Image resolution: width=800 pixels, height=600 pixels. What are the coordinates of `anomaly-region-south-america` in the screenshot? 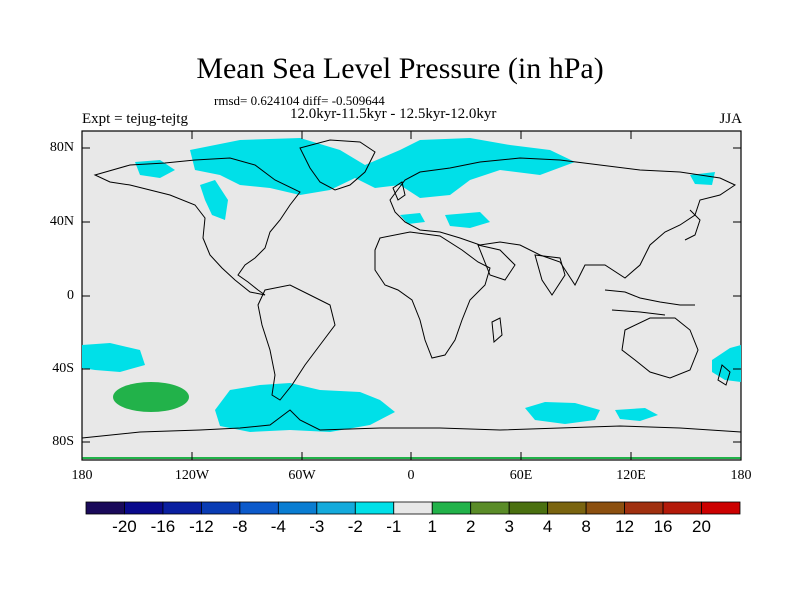 It's located at (305, 407).